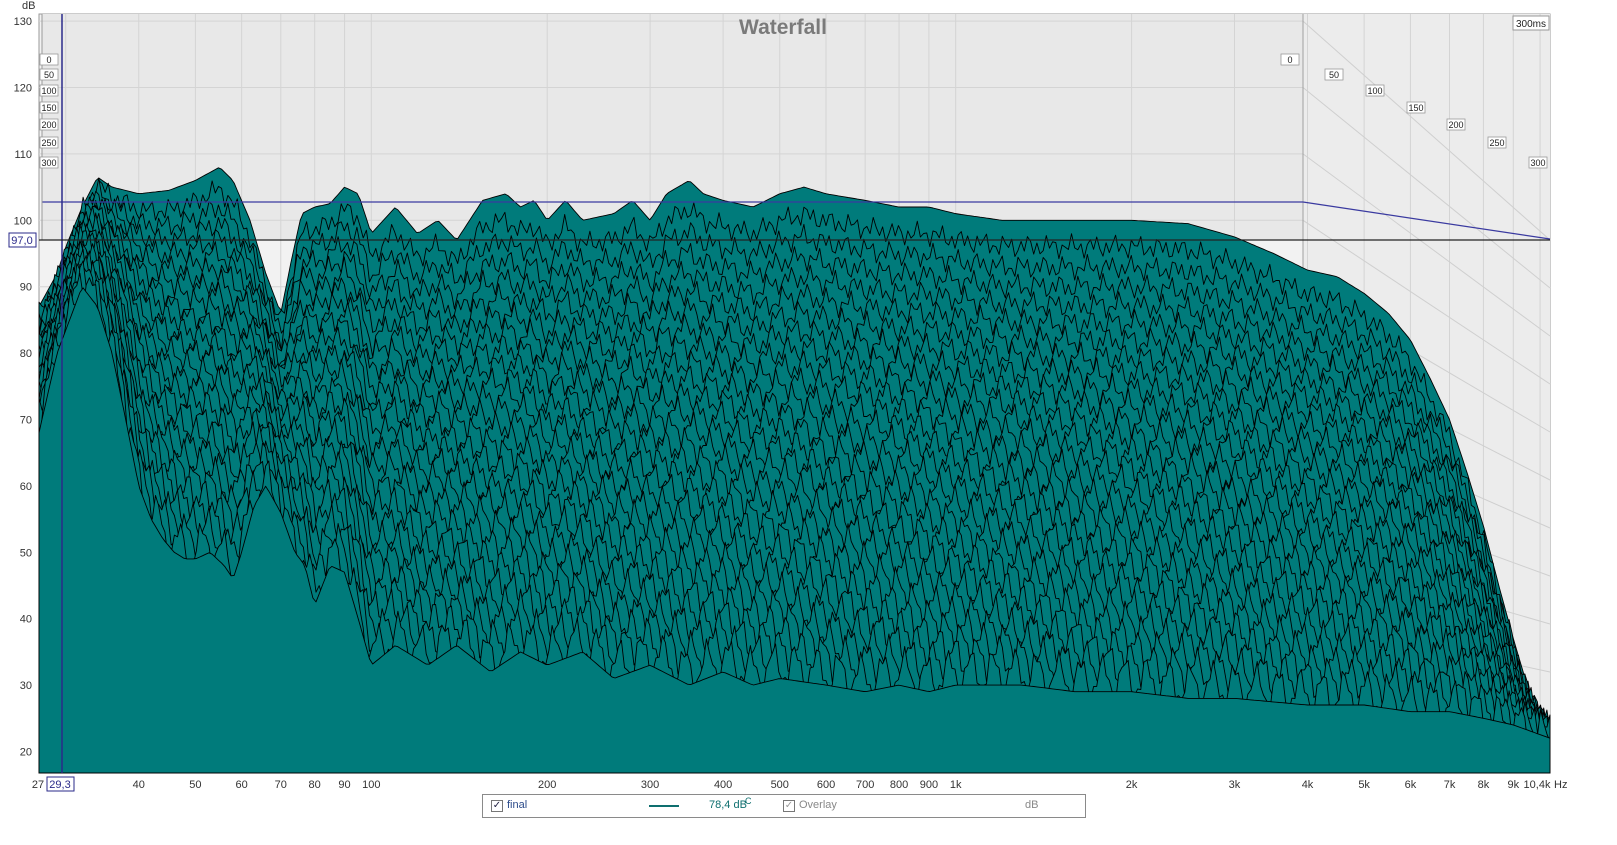 Image resolution: width=1617 pixels, height=845 pixels. I want to click on time-tick-left: 300, so click(49, 162).